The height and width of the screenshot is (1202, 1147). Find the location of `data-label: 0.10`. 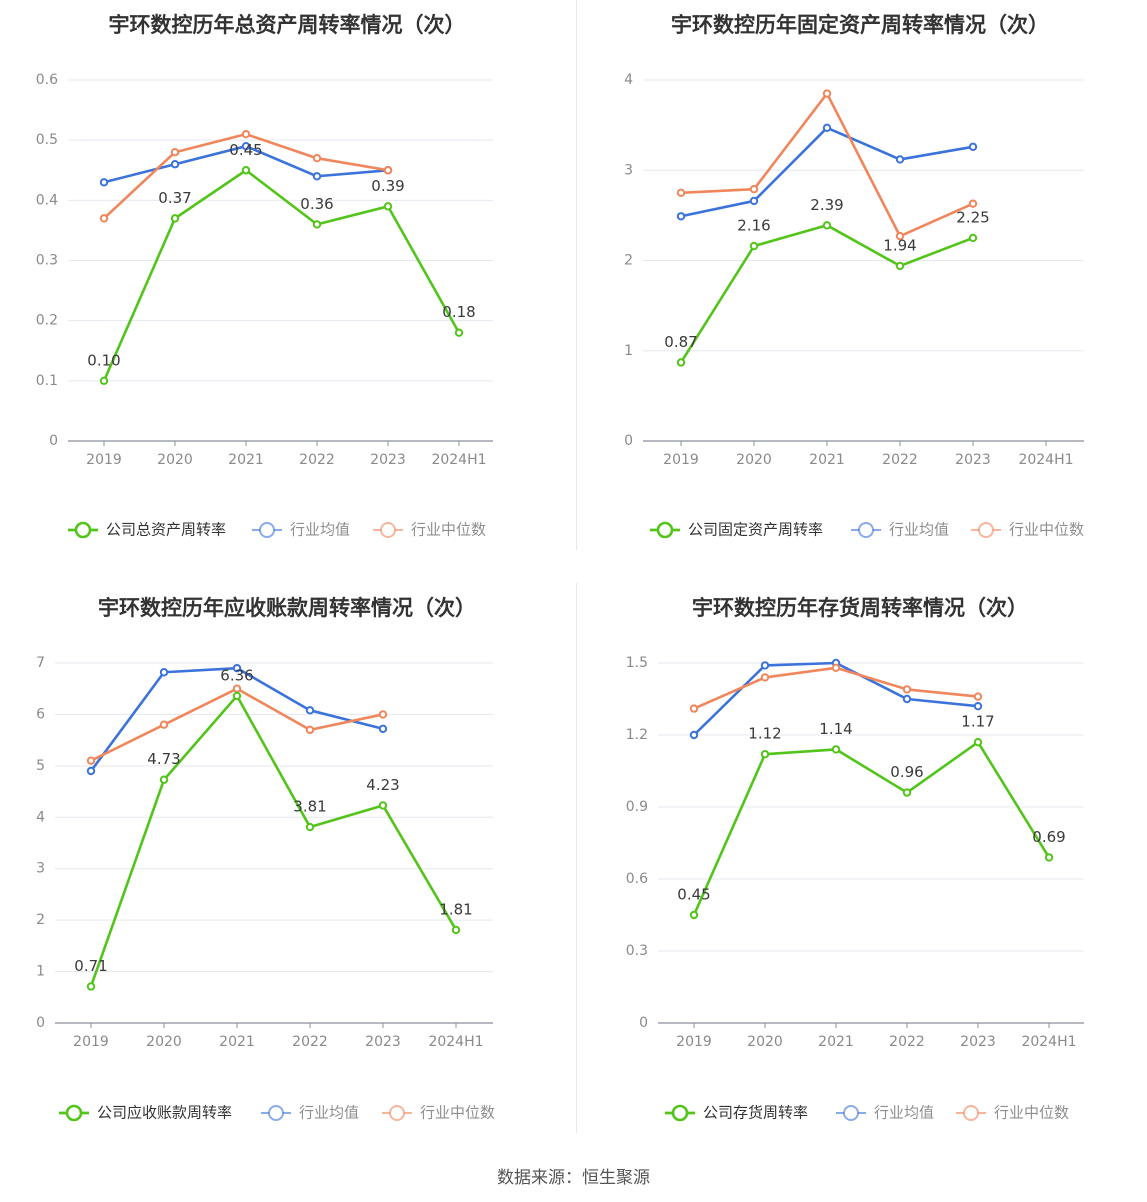

data-label: 0.10 is located at coordinates (103, 360).